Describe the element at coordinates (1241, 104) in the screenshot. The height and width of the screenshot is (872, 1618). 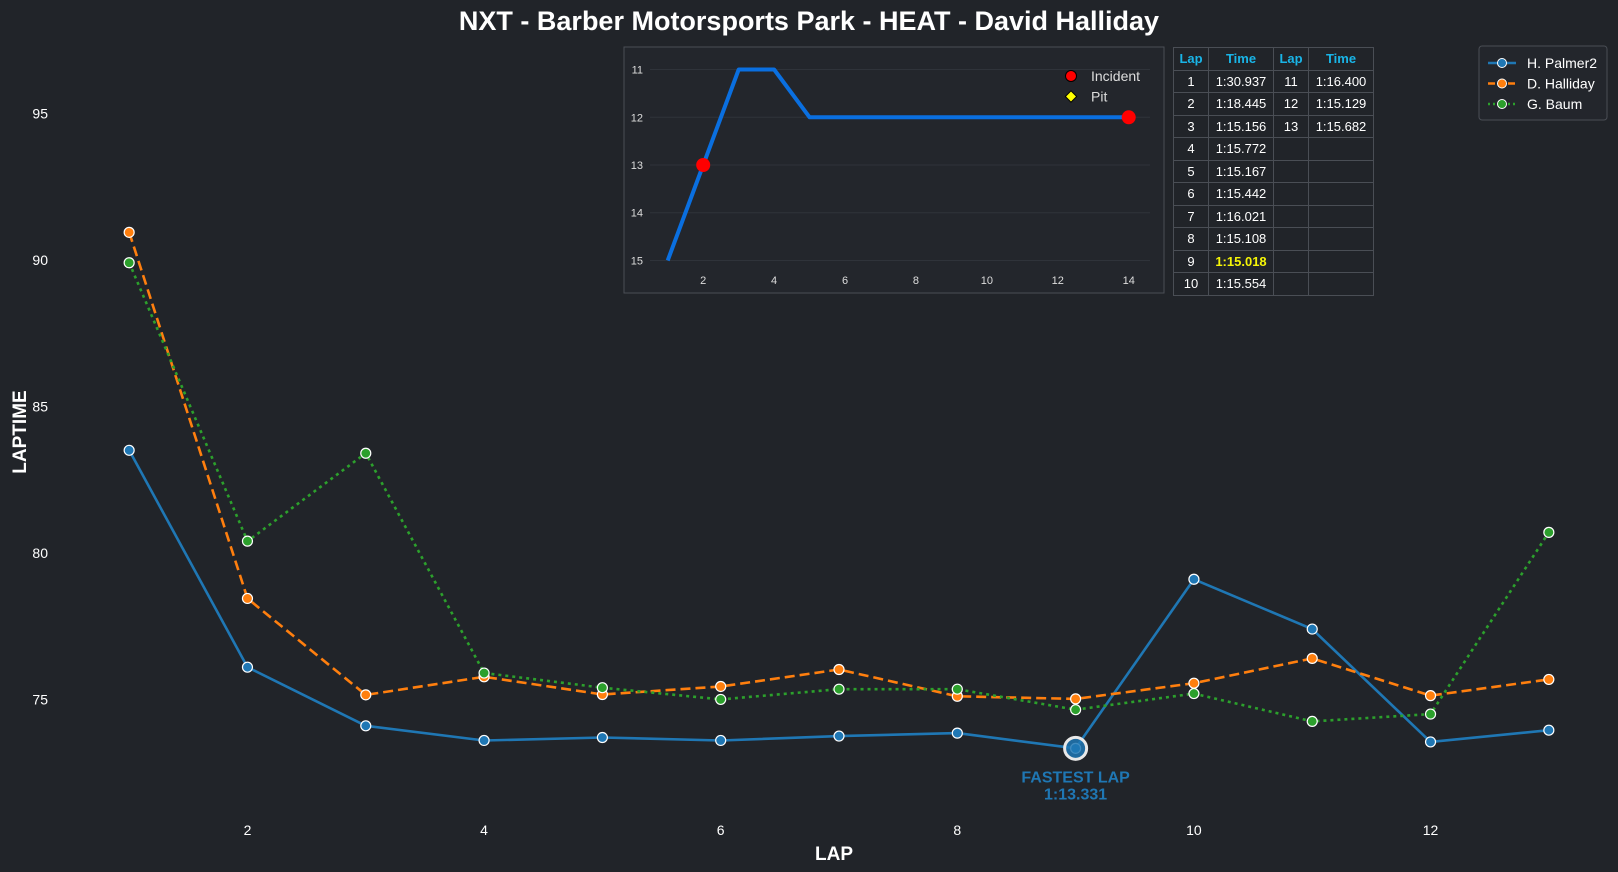
I see `time-cell: 1:18.445` at that location.